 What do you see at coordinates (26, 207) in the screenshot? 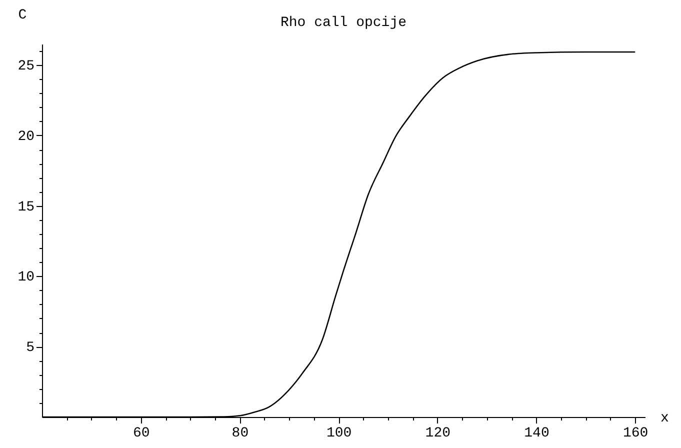
I see `y-tick-label: 15` at bounding box center [26, 207].